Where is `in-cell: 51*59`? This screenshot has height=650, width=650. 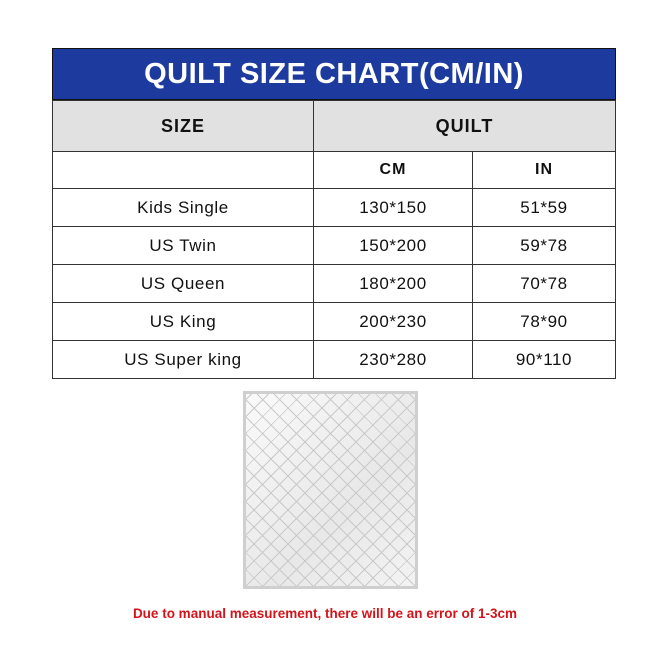 in-cell: 51*59 is located at coordinates (544, 207).